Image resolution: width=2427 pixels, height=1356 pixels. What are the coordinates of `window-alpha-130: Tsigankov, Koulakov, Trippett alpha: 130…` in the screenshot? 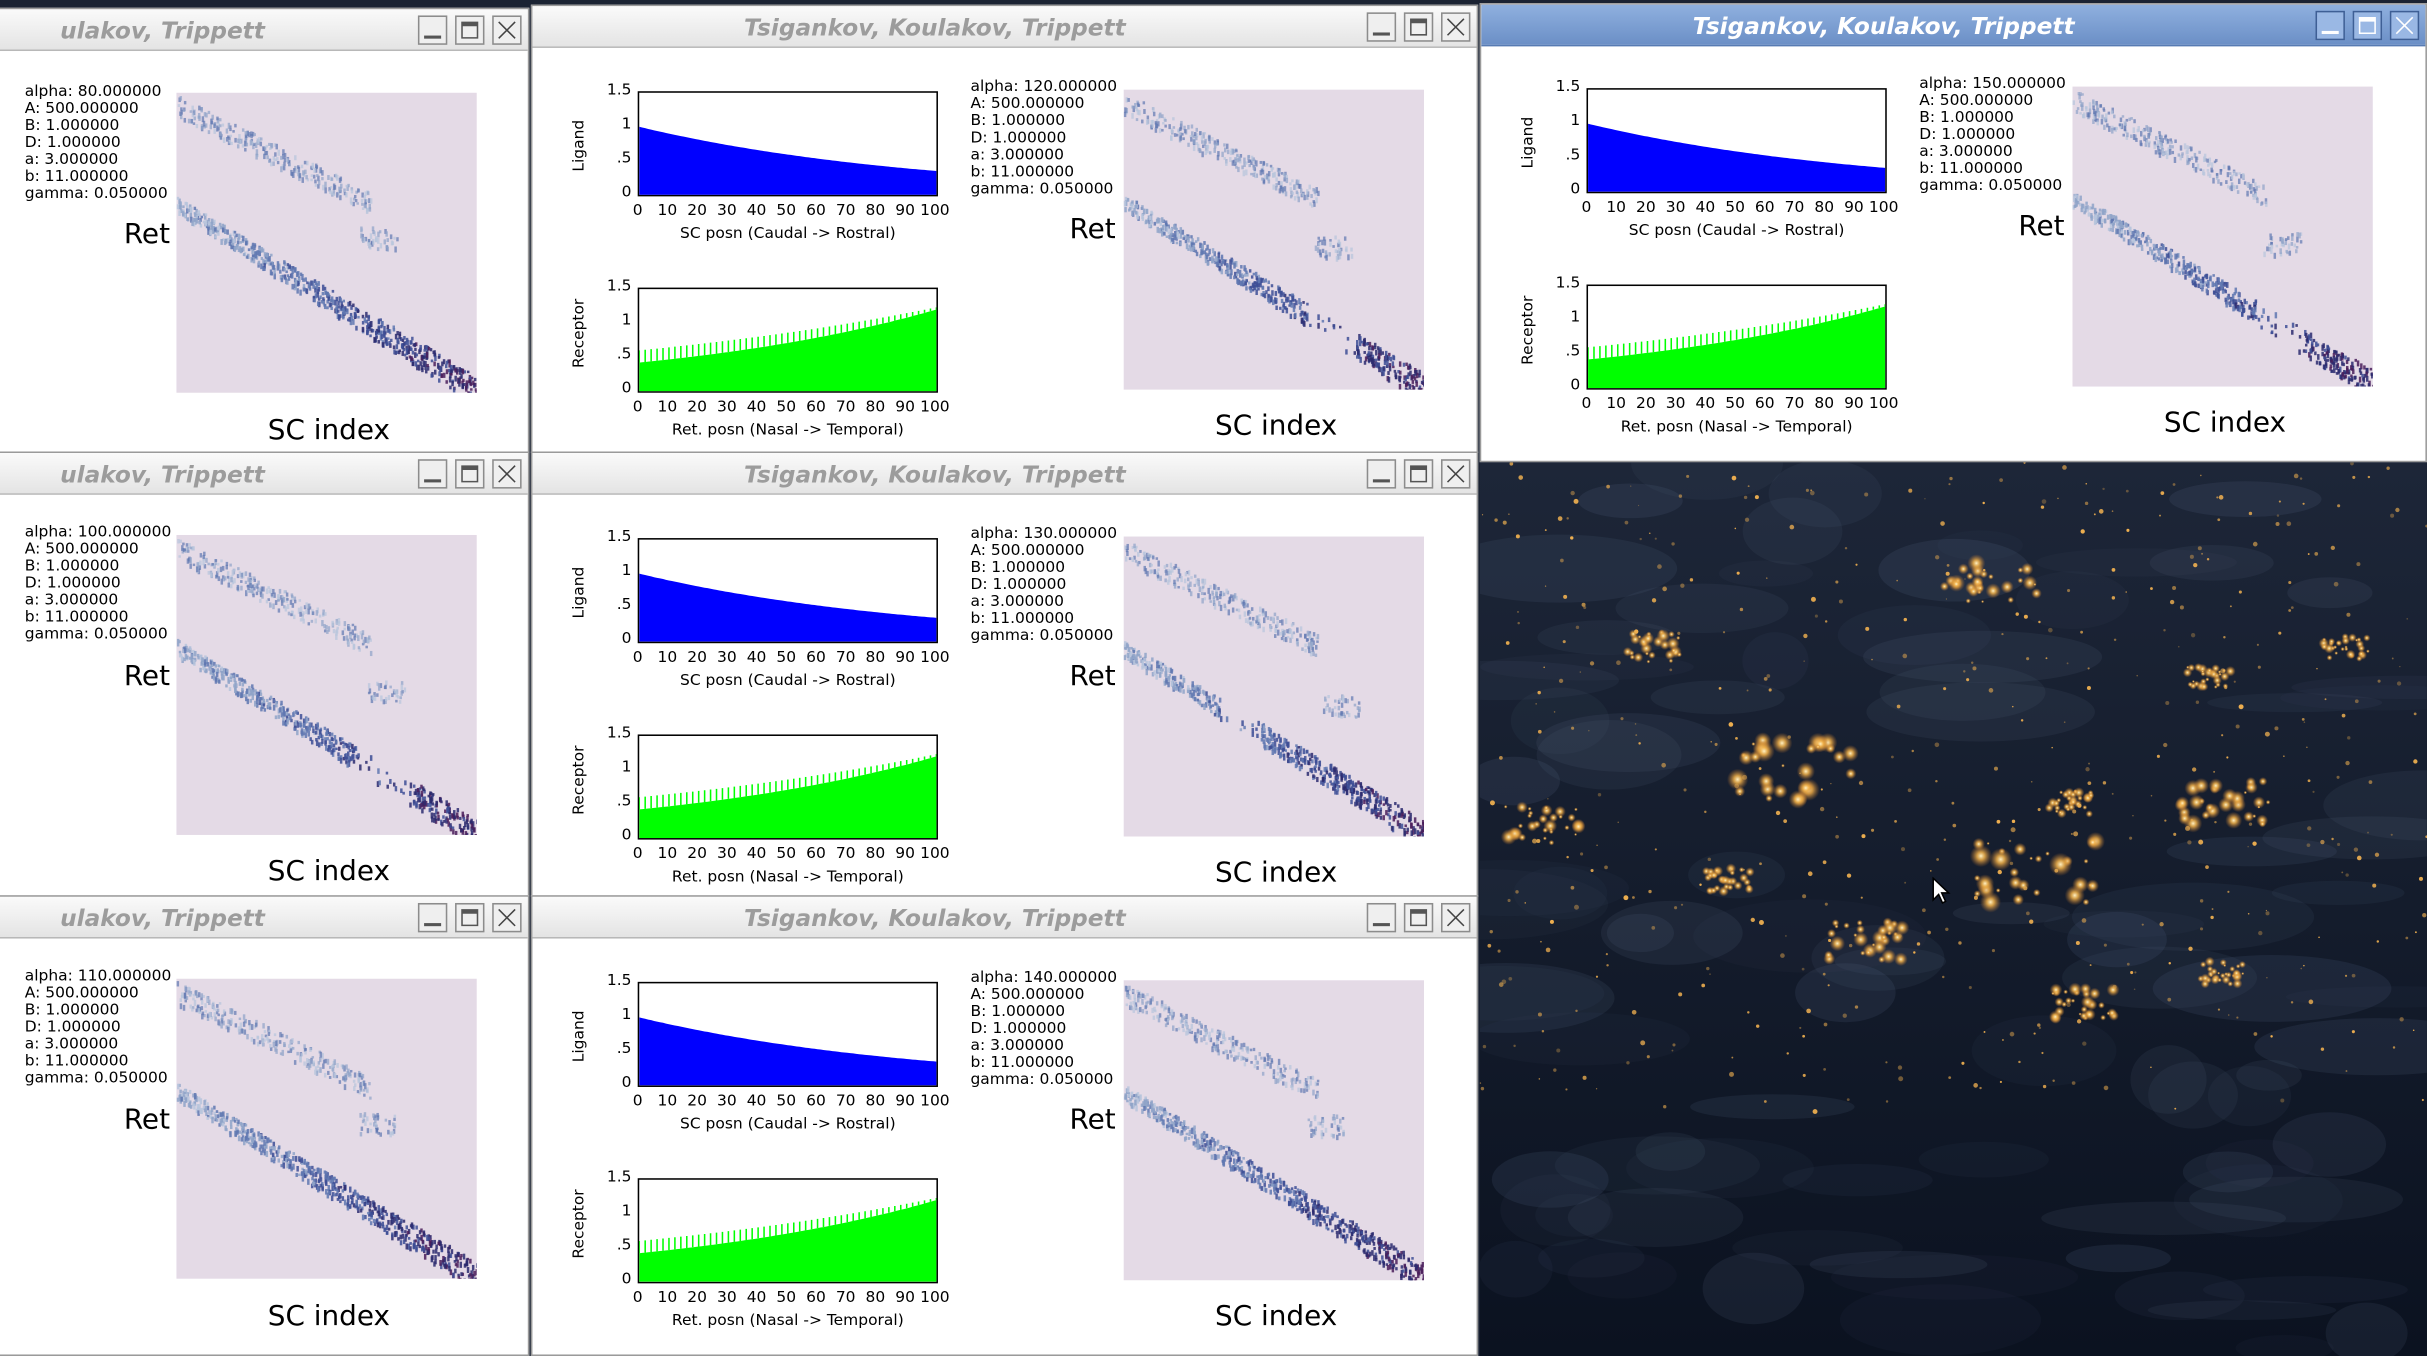 It's located at (1004, 674).